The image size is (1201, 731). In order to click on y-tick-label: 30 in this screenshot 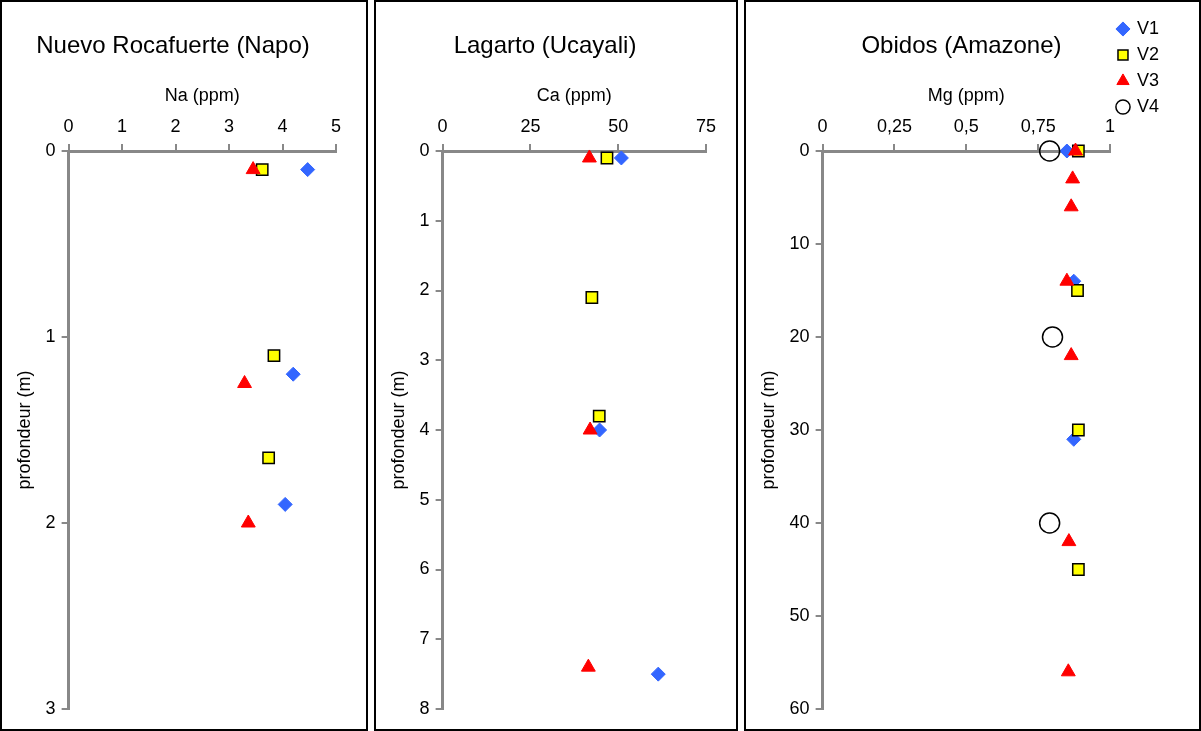, I will do `click(799, 428)`.